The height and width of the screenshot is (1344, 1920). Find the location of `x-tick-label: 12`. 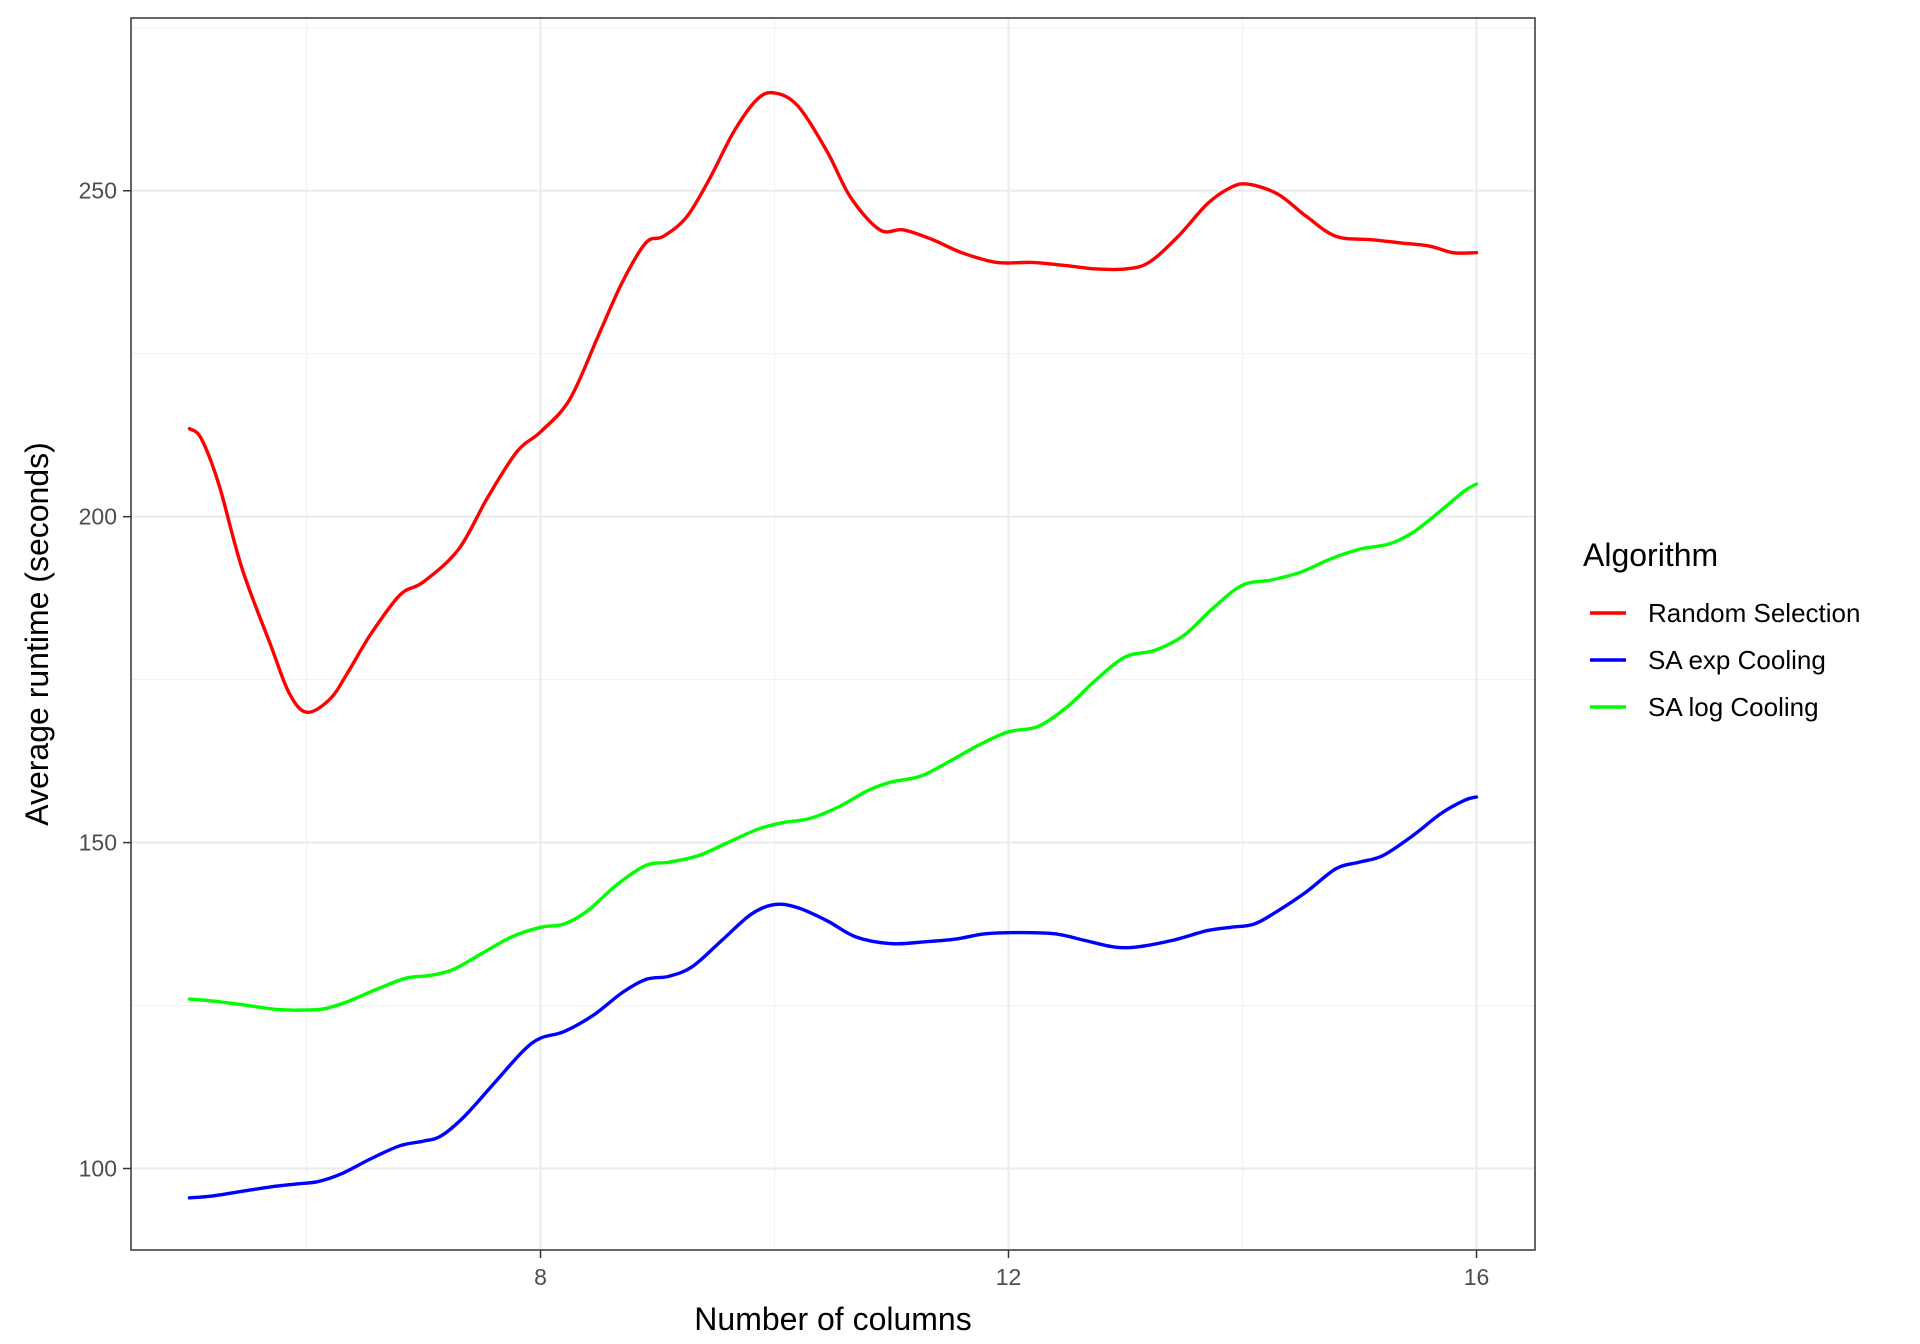

x-tick-label: 12 is located at coordinates (1009, 1277).